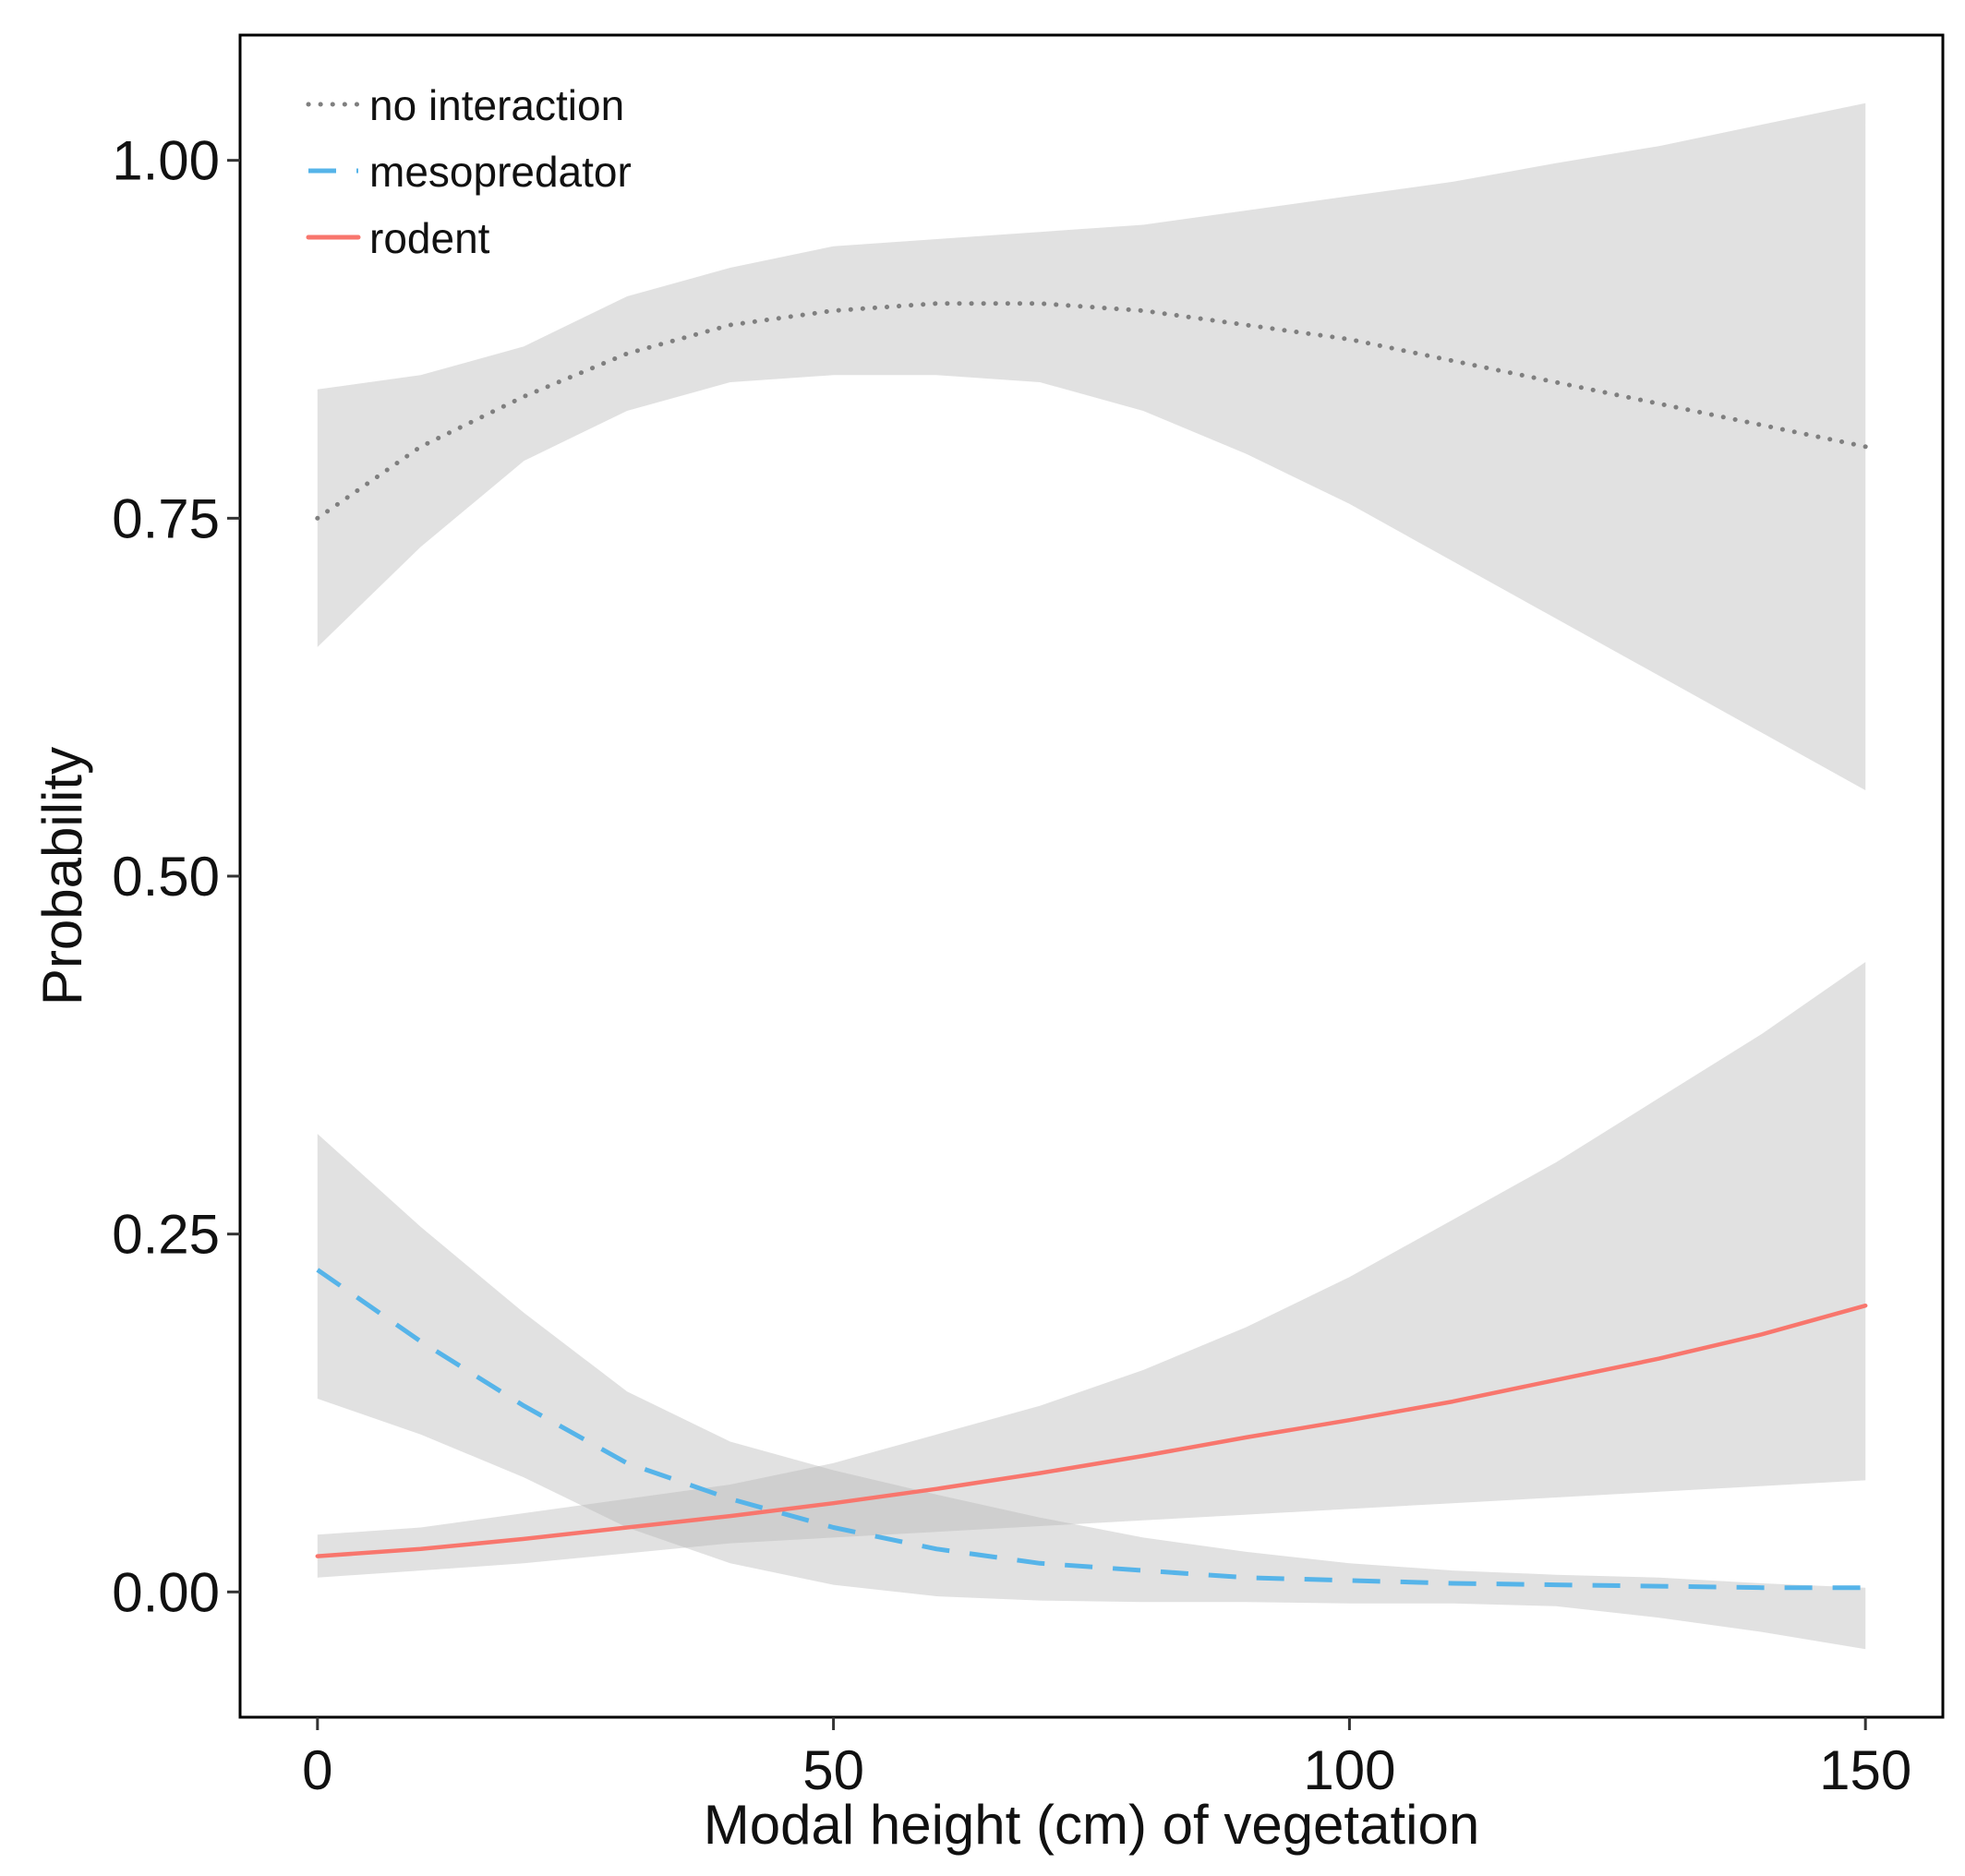 The height and width of the screenshot is (1876, 1965). Describe the element at coordinates (500, 172) in the screenshot. I see `legend-label-mesopredator: mesopredator` at that location.